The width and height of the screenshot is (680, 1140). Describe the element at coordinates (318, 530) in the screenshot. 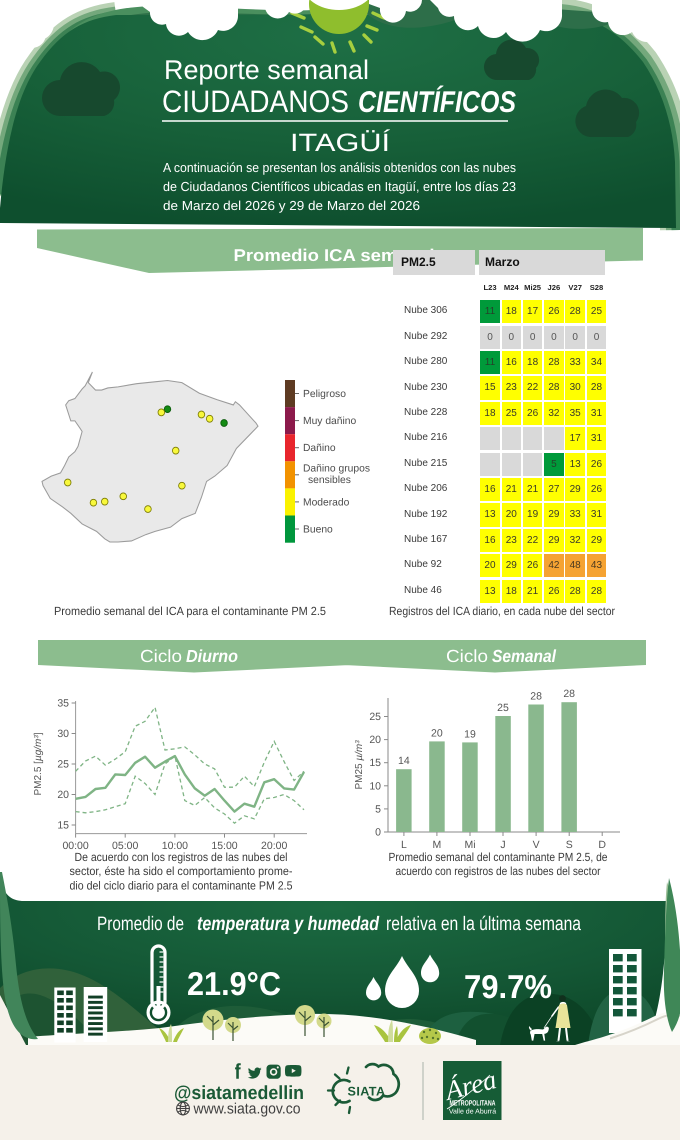

I see `svg-text: Bueno` at that location.